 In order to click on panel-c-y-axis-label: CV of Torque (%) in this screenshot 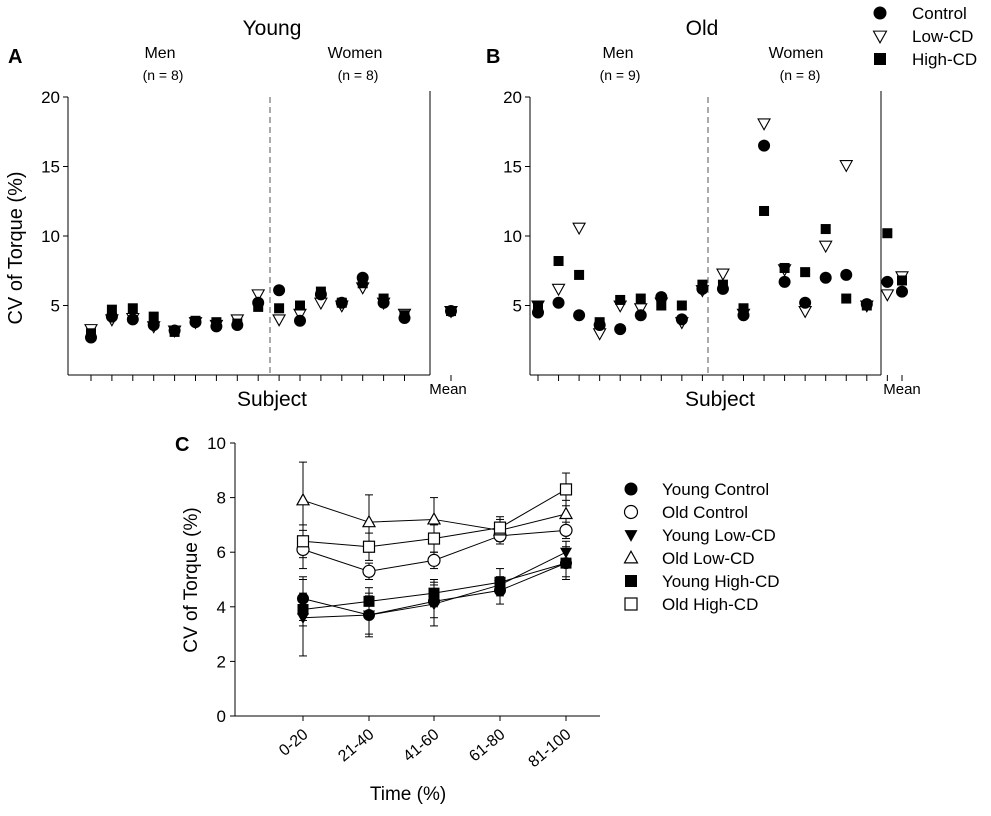, I will do `click(191, 579)`.